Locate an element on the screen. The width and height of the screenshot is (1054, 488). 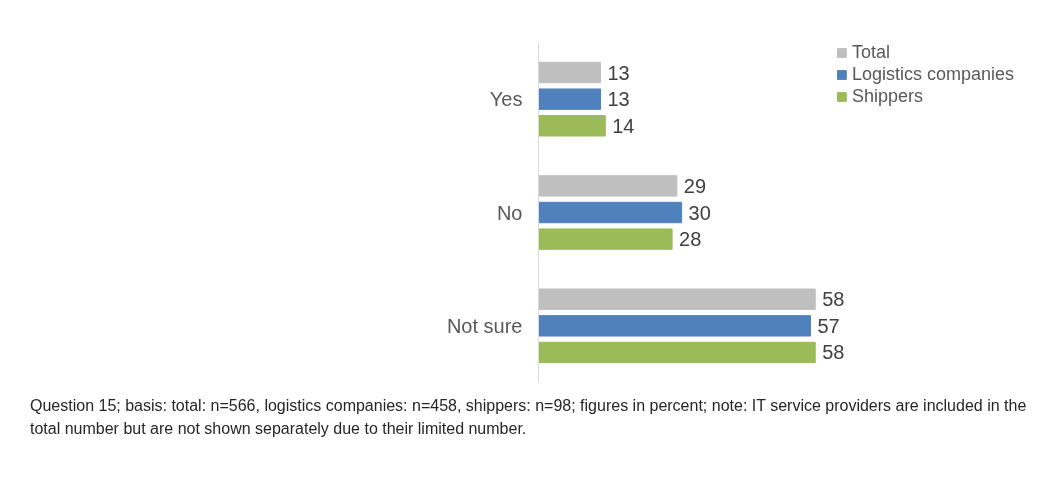
text: Question 15; basis: total: n=566, logistics companies: n=458, shippers: n=98; figures in percent; note: IT service providers are included in the total number but are not shown separately due to their limited number. is located at coordinates (529, 417).